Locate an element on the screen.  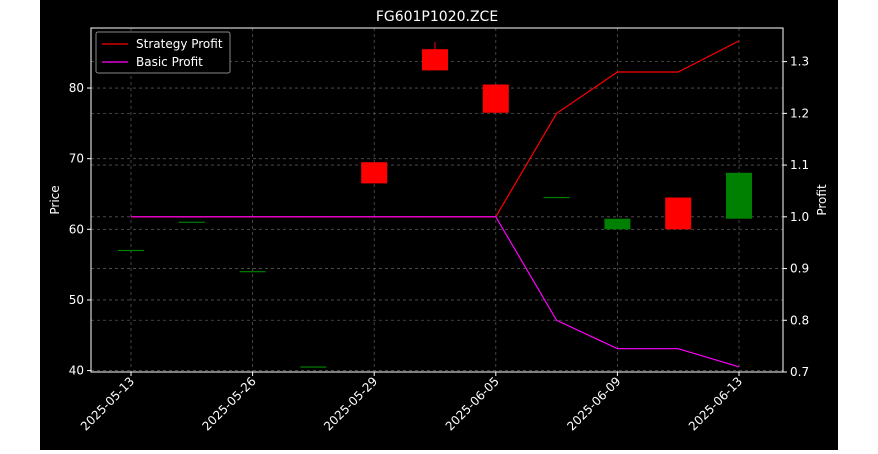
right-tick-label: 1.3 is located at coordinates (799, 62).